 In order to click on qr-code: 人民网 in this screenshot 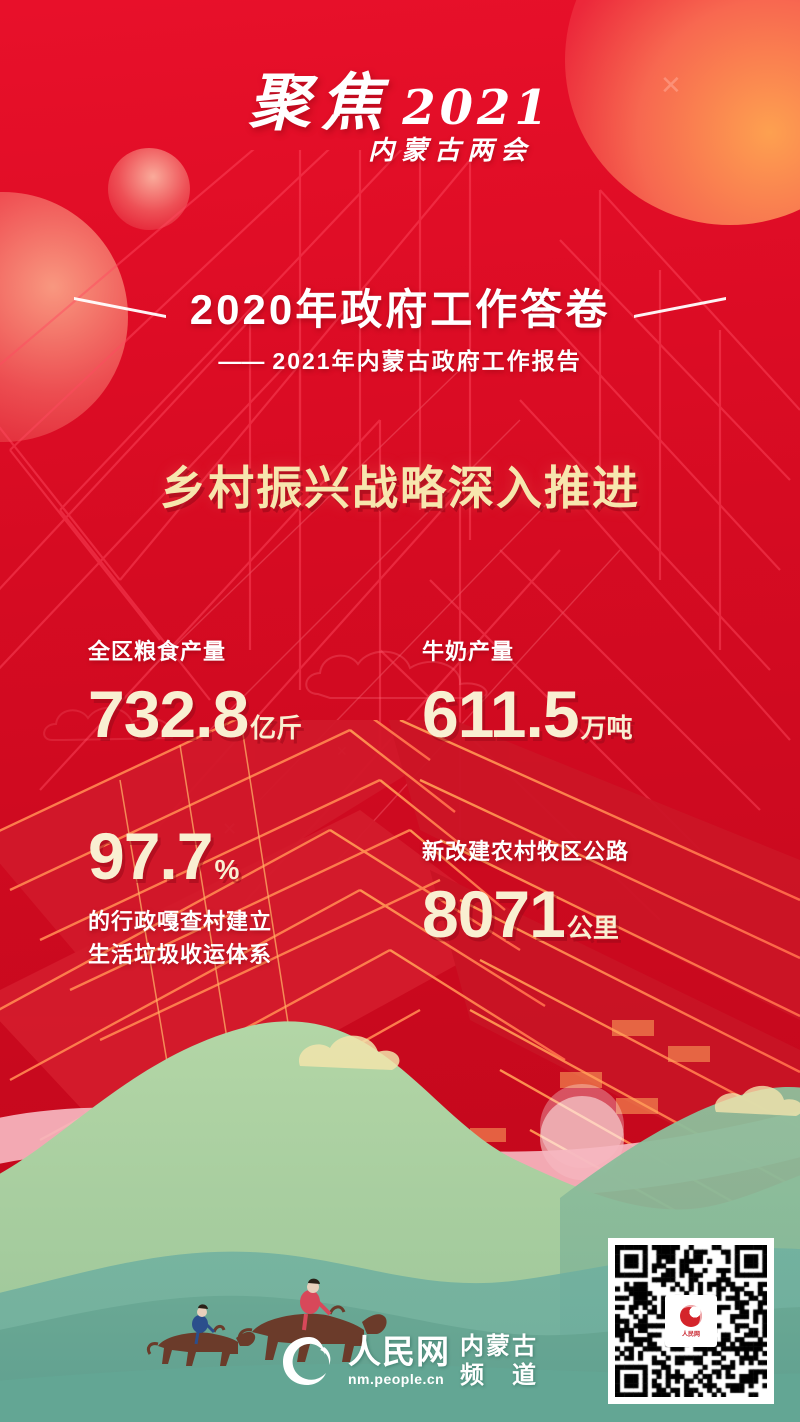, I will do `click(691, 1321)`.